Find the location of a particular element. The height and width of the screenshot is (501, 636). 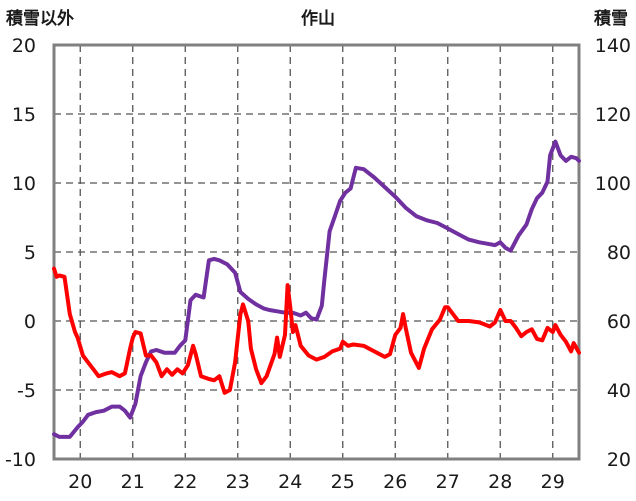

x-tick-label: 24 is located at coordinates (290, 482).